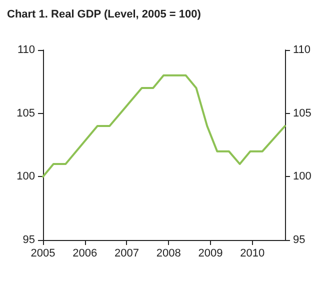 The width and height of the screenshot is (321, 286). Describe the element at coordinates (25, 113) in the screenshot. I see `y-tick-label: 105` at that location.